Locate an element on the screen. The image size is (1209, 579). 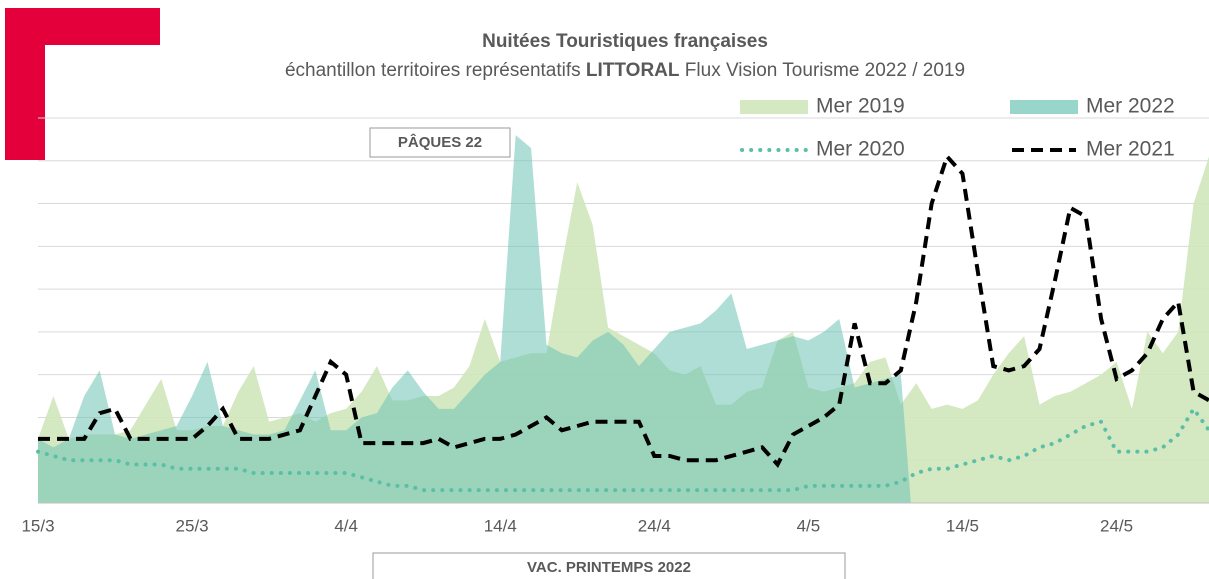
chart-title: Nuitées Touristiques françaises is located at coordinates (625, 41).